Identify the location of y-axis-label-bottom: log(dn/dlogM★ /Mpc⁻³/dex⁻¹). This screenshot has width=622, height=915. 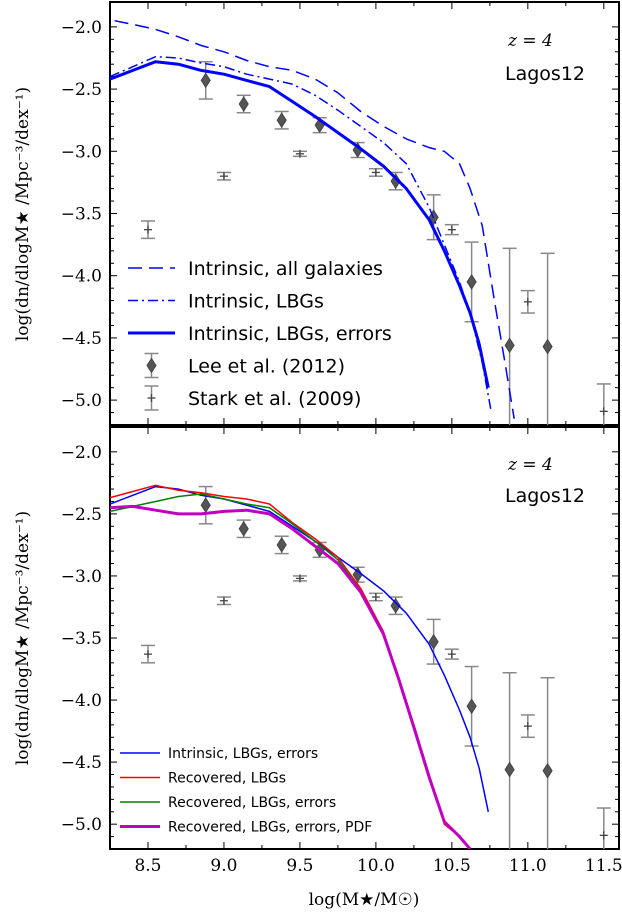
(23, 638).